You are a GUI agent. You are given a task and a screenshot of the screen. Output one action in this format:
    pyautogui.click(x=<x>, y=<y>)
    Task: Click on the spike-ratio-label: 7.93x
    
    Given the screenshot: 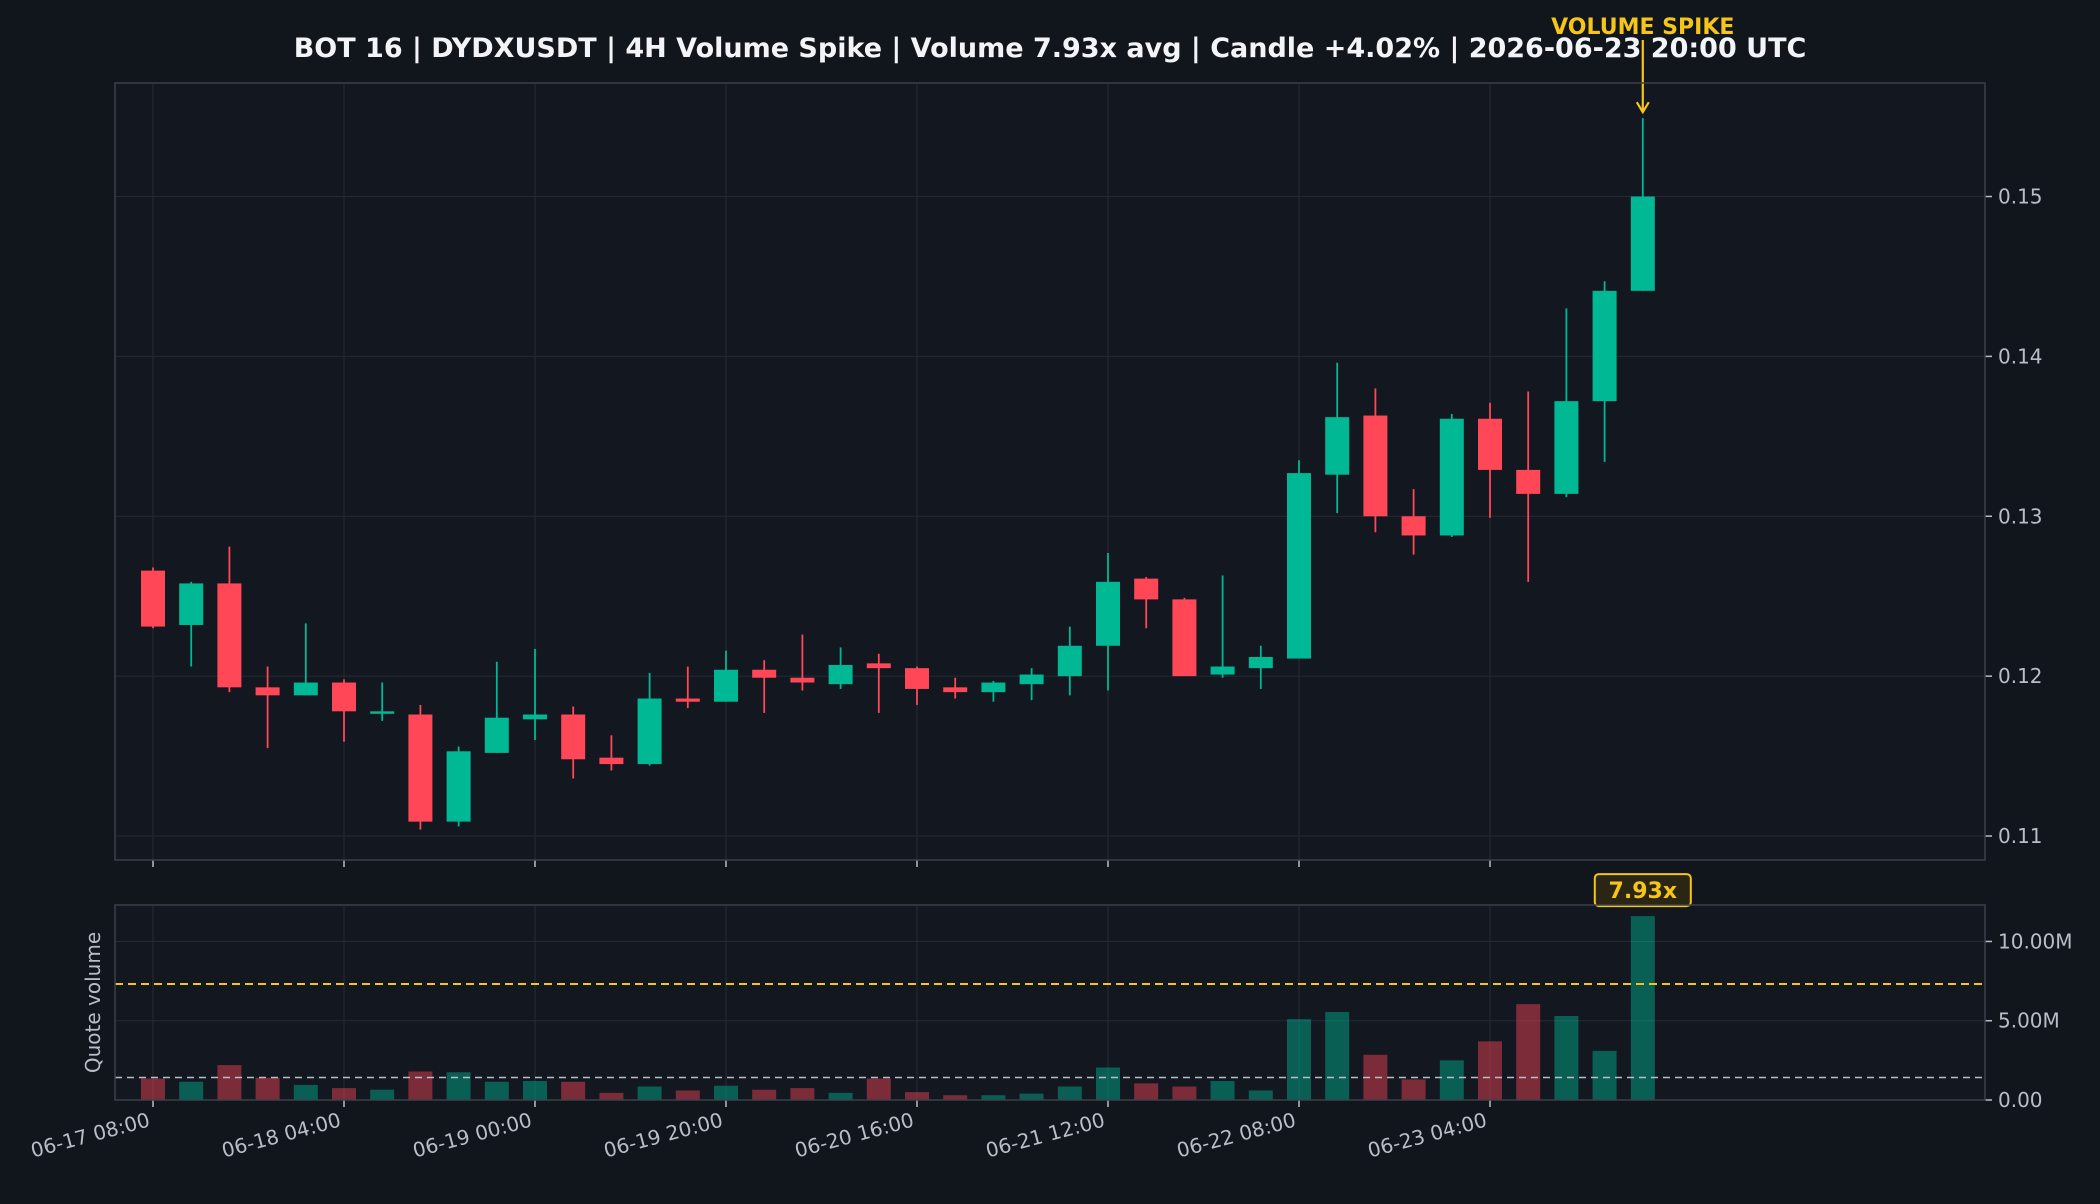 What is the action you would take?
    pyautogui.click(x=1643, y=891)
    